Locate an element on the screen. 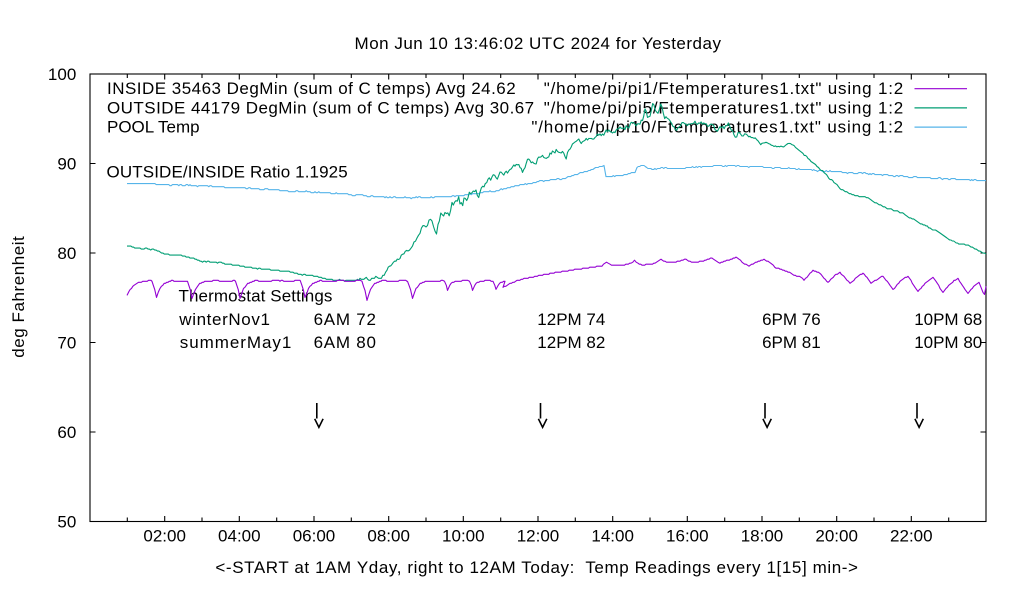 This screenshot has height=600, width=1020. svg-text: 100 is located at coordinates (62, 74).